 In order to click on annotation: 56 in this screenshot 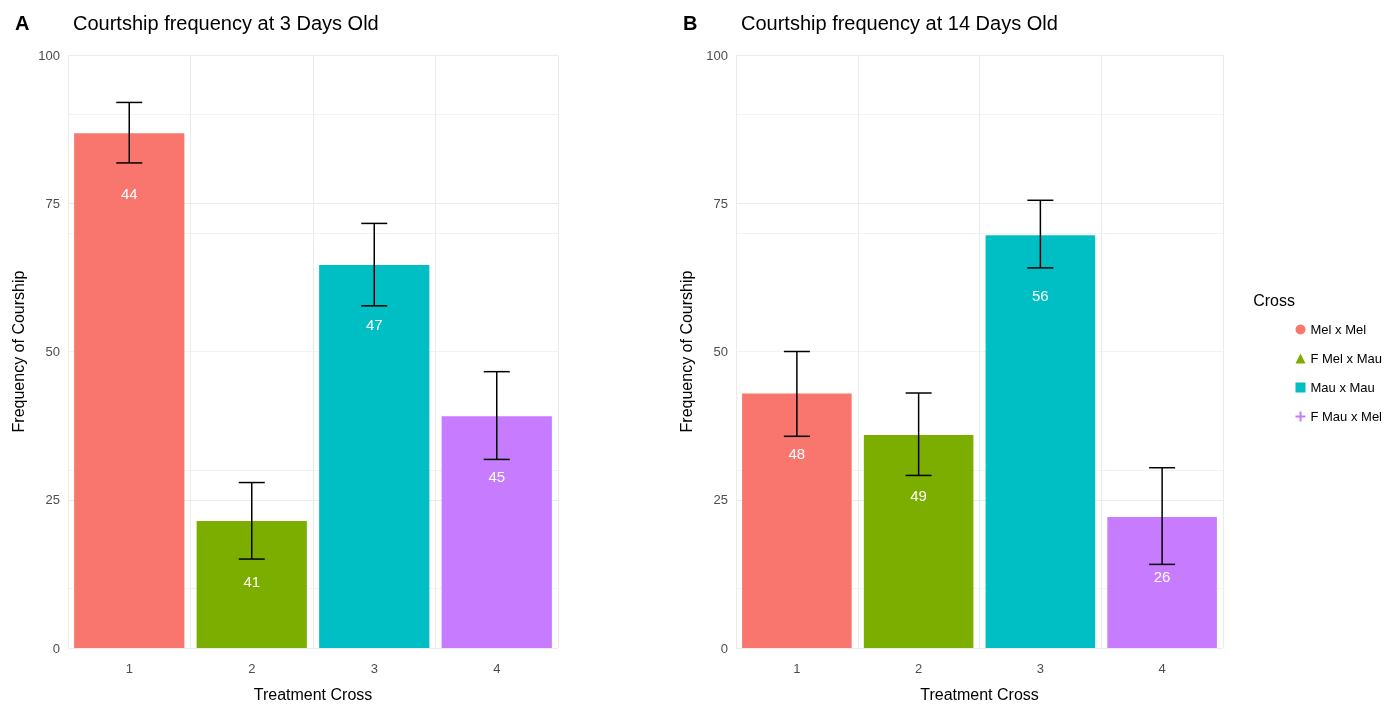, I will do `click(1040, 295)`.